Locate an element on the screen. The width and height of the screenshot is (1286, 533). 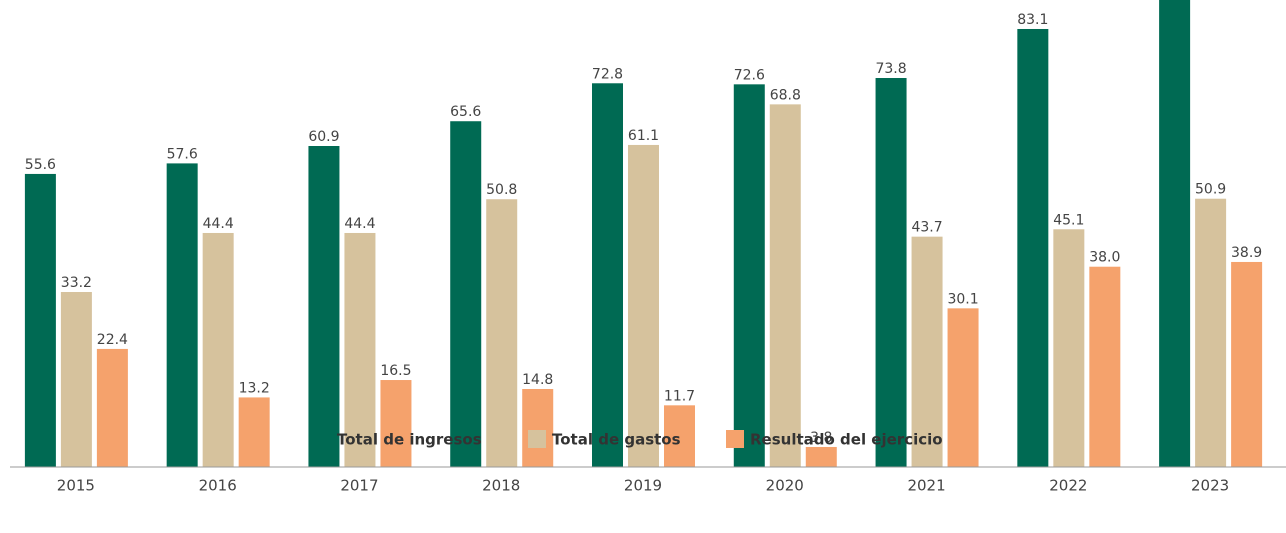
legend-label: Total de ingresos is located at coordinates (409, 440).